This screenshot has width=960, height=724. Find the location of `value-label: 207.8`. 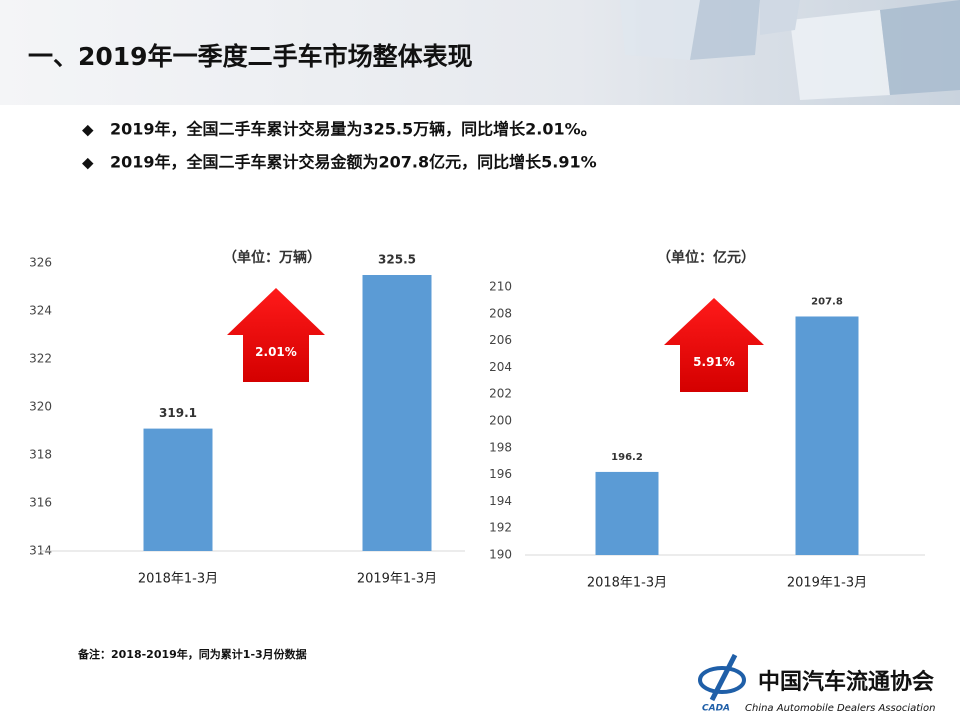

value-label: 207.8 is located at coordinates (827, 301).